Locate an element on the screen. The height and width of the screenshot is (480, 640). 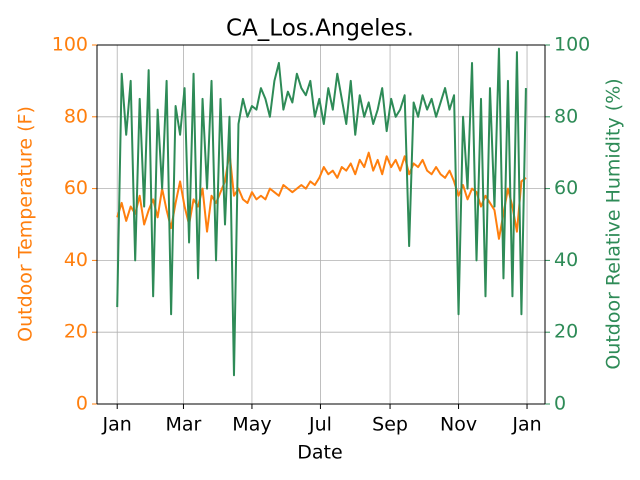
y2-tick-label: 60 is located at coordinates (566, 188).